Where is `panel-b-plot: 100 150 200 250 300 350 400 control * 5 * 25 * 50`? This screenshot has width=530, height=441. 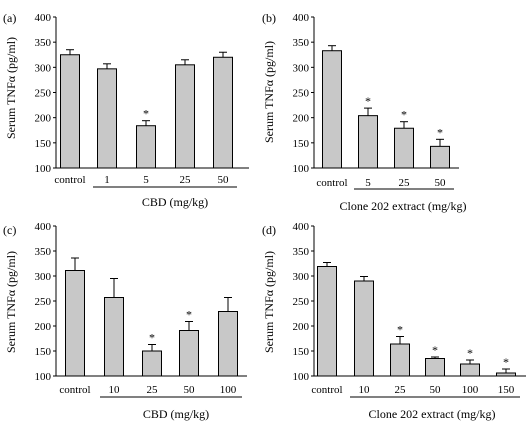
panel-b-plot: 100 150 200 250 300 350 400 control * 5 * 25 * 50 is located at coordinates (376, 101).